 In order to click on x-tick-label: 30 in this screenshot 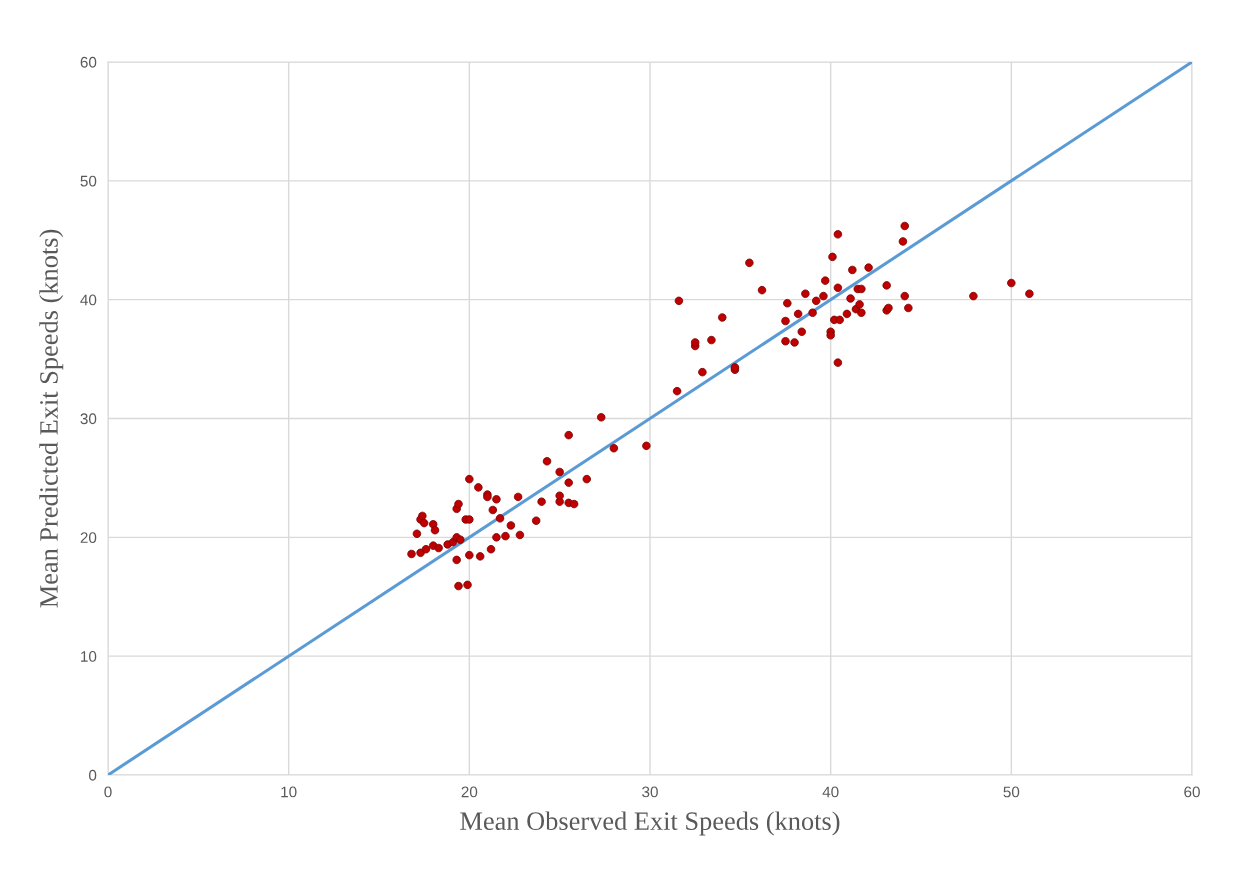, I will do `click(650, 792)`.